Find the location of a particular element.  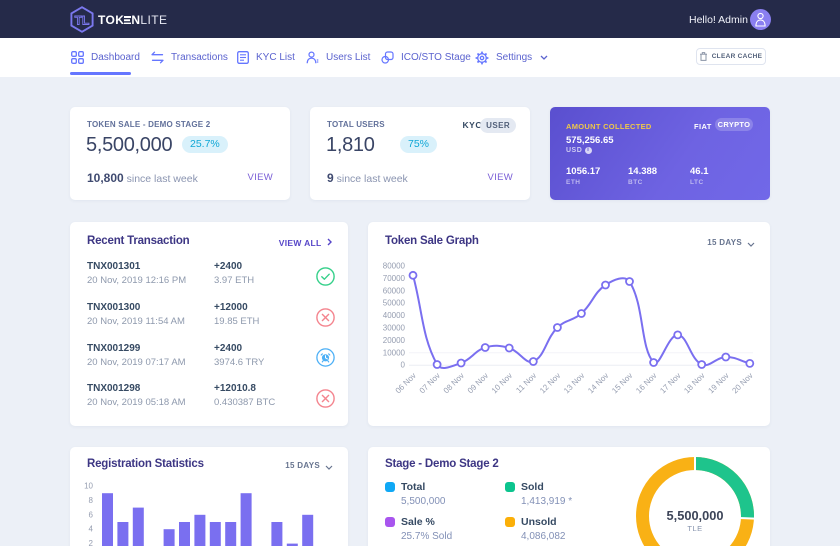

svg-text: 20 Nov is located at coordinates (742, 383).